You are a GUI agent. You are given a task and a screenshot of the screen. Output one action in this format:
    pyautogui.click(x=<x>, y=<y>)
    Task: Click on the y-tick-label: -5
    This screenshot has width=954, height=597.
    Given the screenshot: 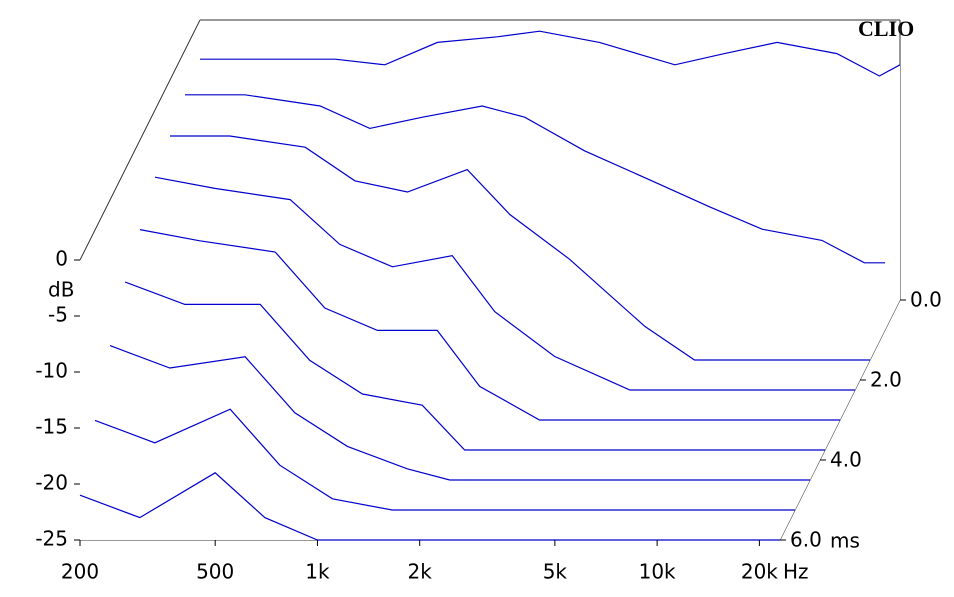 What is the action you would take?
    pyautogui.click(x=58, y=315)
    